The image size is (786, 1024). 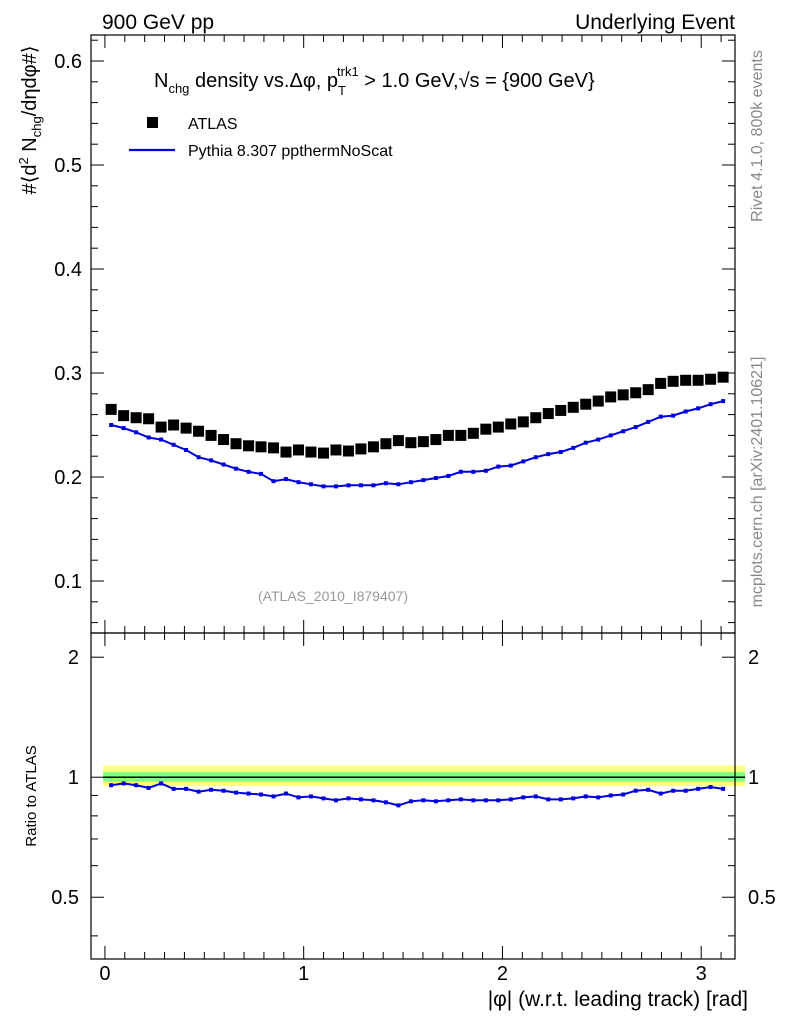 What do you see at coordinates (469, 81) in the screenshot?
I see `title-sqrt: √s` at bounding box center [469, 81].